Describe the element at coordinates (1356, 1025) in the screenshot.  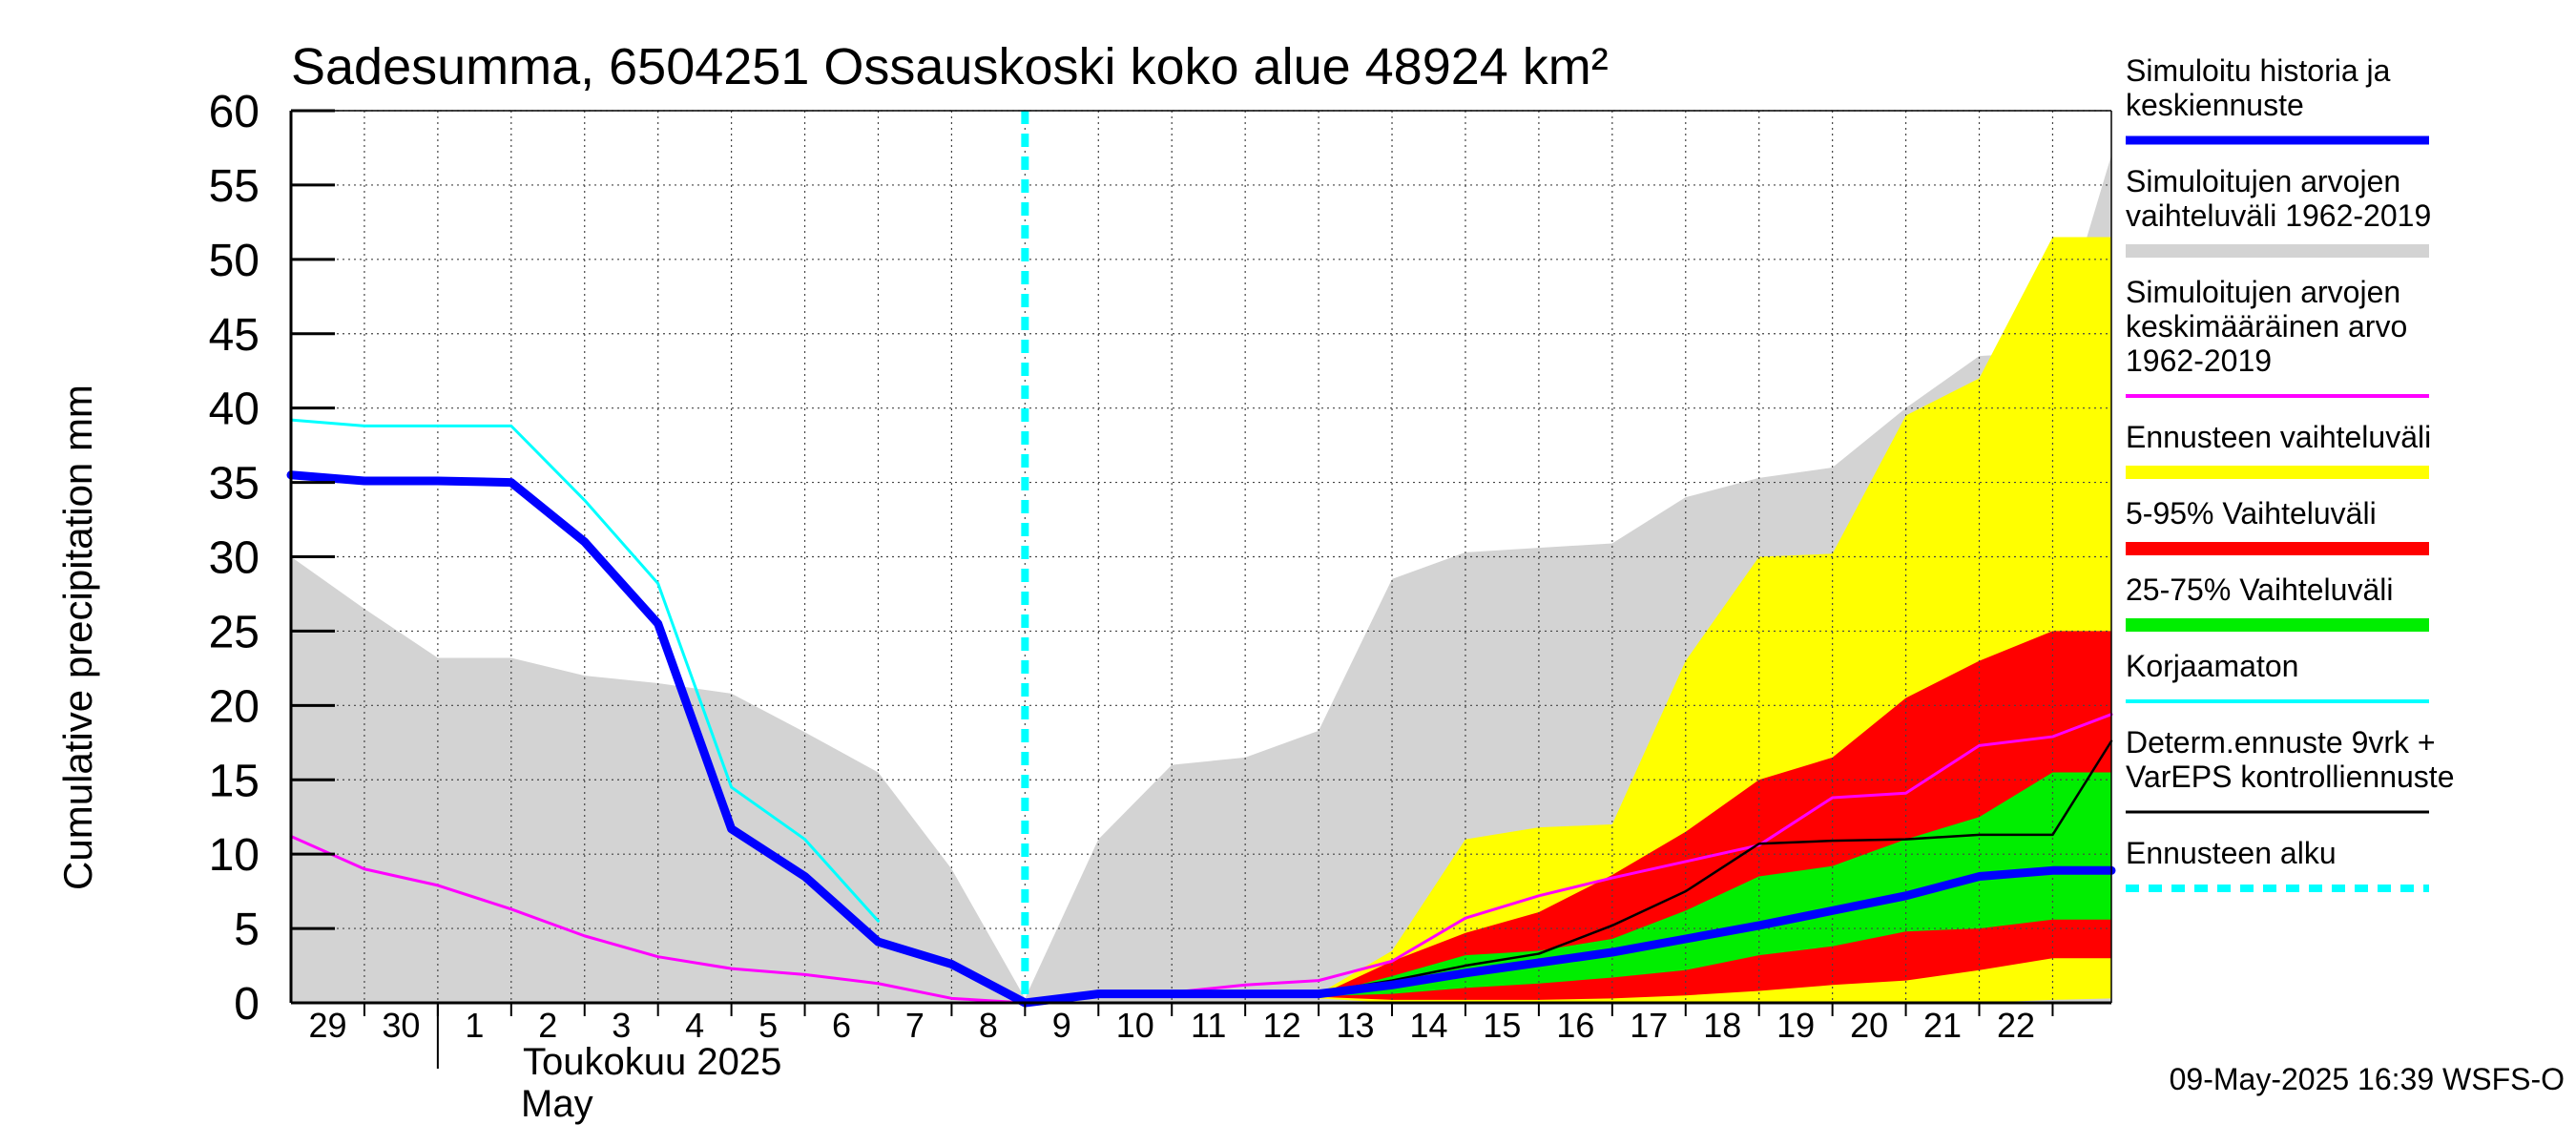
I see `x-tick-label: 13` at that location.